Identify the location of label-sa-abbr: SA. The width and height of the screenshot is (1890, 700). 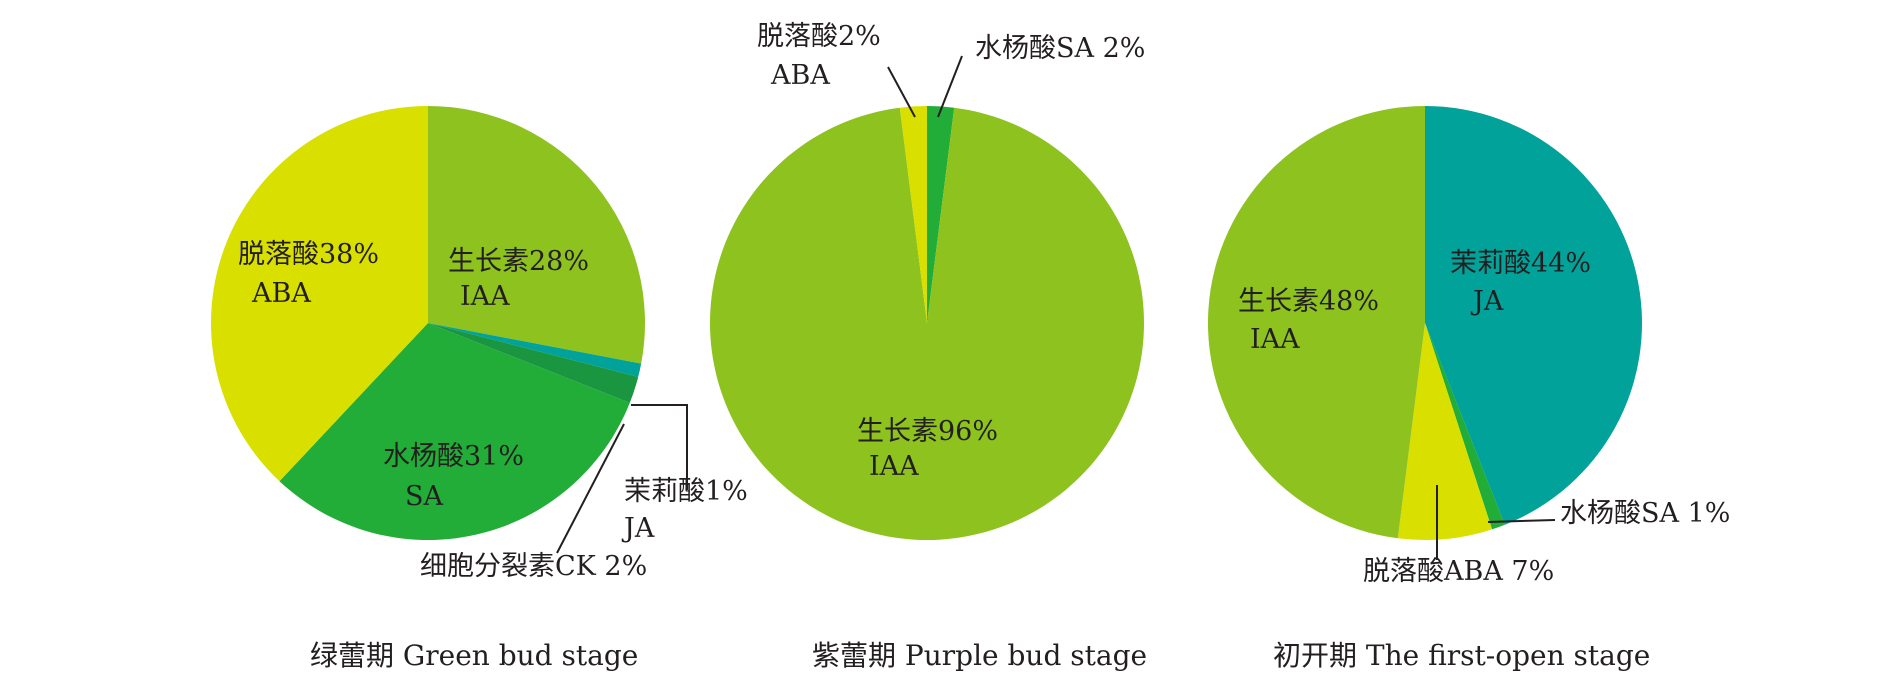
(424, 496).